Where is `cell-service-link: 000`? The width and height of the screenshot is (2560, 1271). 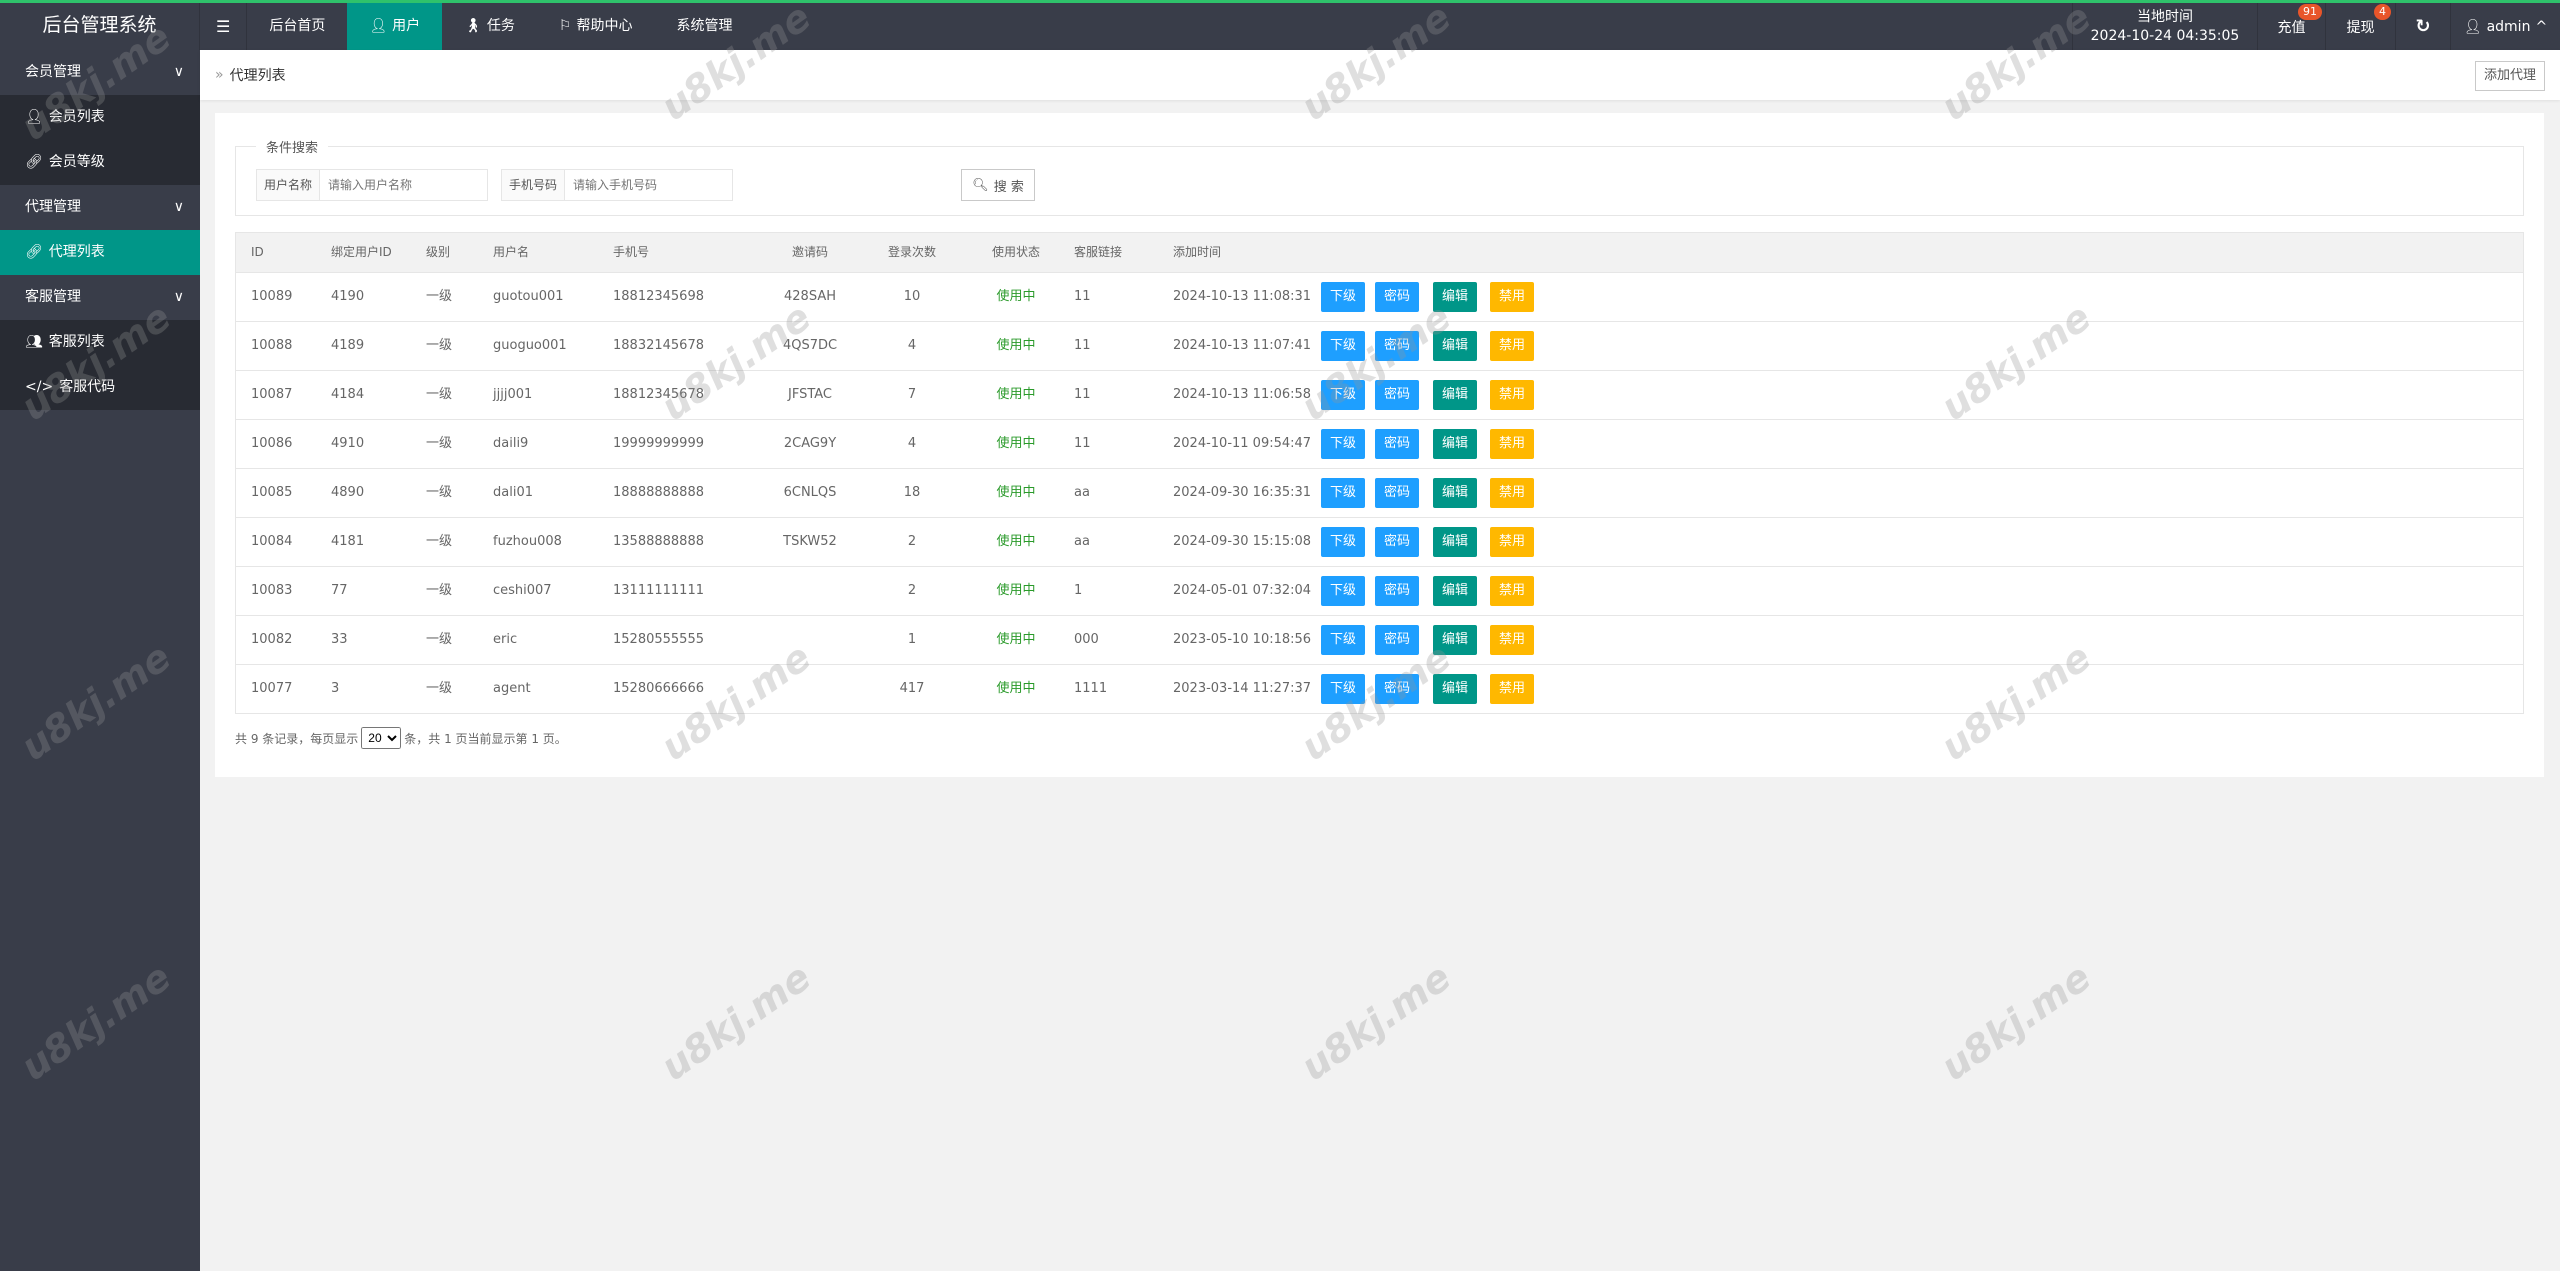 cell-service-link: 000 is located at coordinates (1086, 639).